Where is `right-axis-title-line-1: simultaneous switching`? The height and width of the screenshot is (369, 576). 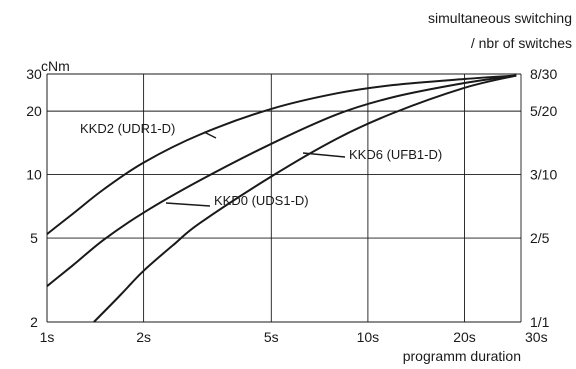 right-axis-title-line-1: simultaneous switching is located at coordinates (500, 18).